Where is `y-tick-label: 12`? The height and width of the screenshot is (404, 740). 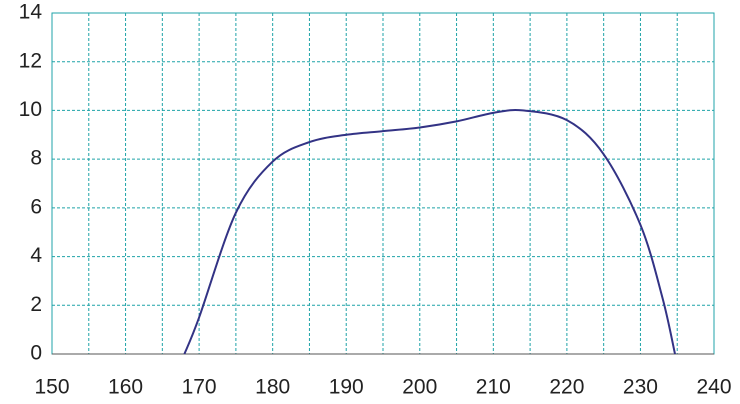 y-tick-label: 12 is located at coordinates (30, 60).